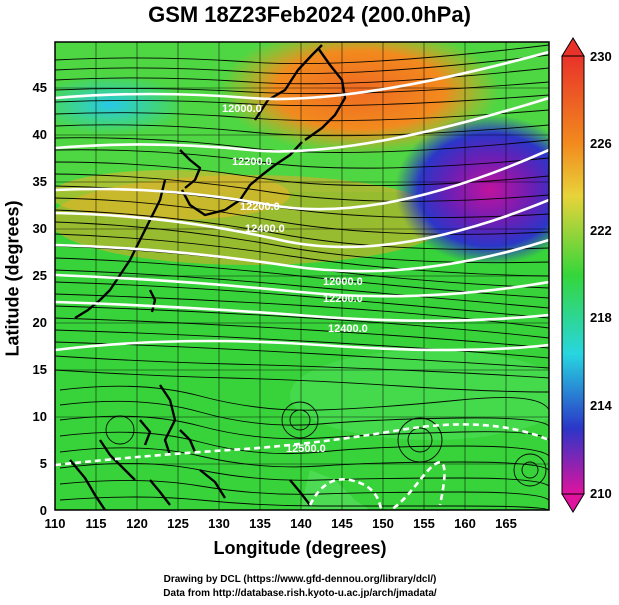 Image resolution: width=619 pixels, height=605 pixels. What do you see at coordinates (219, 523) in the screenshot?
I see `x-tick-label: 130` at bounding box center [219, 523].